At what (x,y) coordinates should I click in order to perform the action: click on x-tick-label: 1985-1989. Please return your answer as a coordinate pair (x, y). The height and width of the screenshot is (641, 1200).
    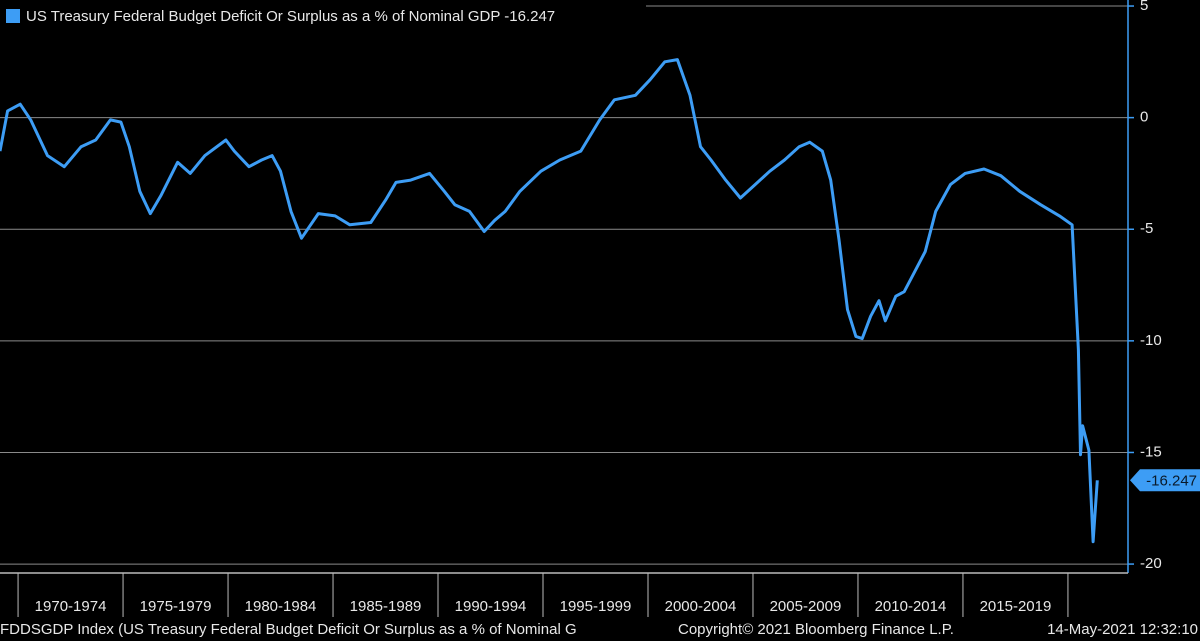
    Looking at the image, I should click on (386, 606).